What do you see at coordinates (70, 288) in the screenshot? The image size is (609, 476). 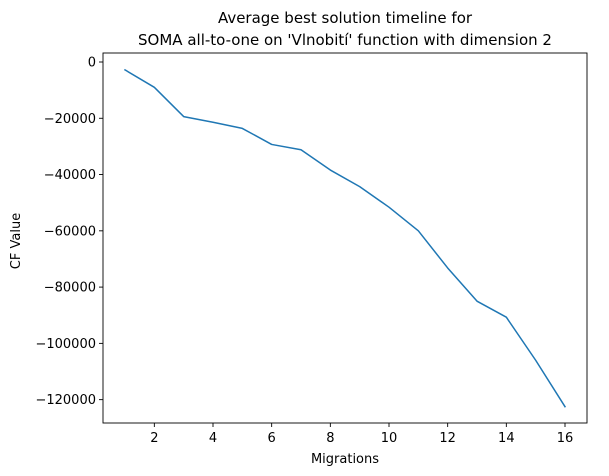 I see `y-tick-label: −80000` at bounding box center [70, 288].